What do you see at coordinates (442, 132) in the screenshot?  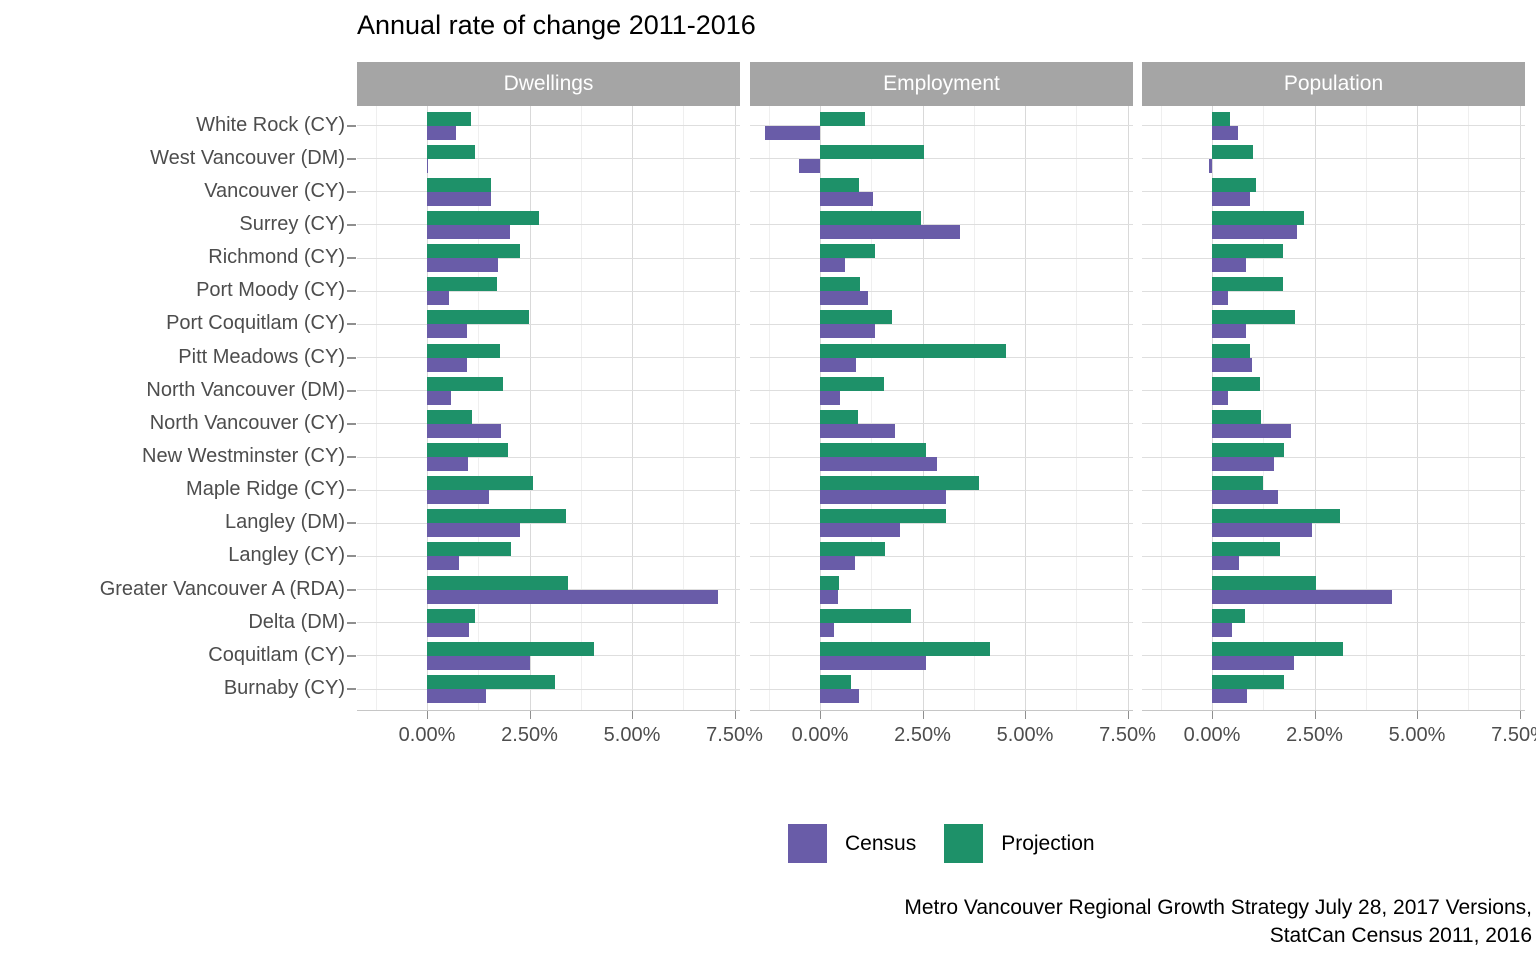 I see `bar-census-white-rock-cy` at bounding box center [442, 132].